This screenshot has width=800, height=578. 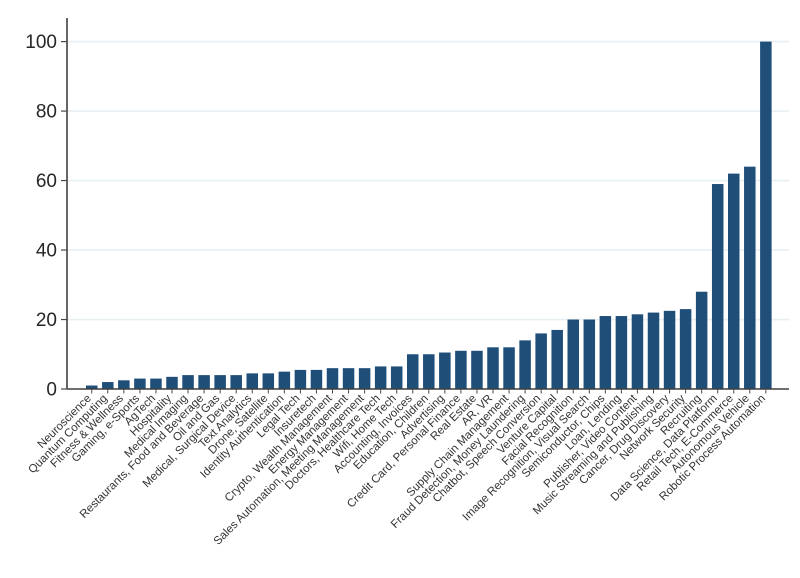 What do you see at coordinates (46, 216) in the screenshot?
I see `y-axis-ticks: 0 20 40 60 80 100` at bounding box center [46, 216].